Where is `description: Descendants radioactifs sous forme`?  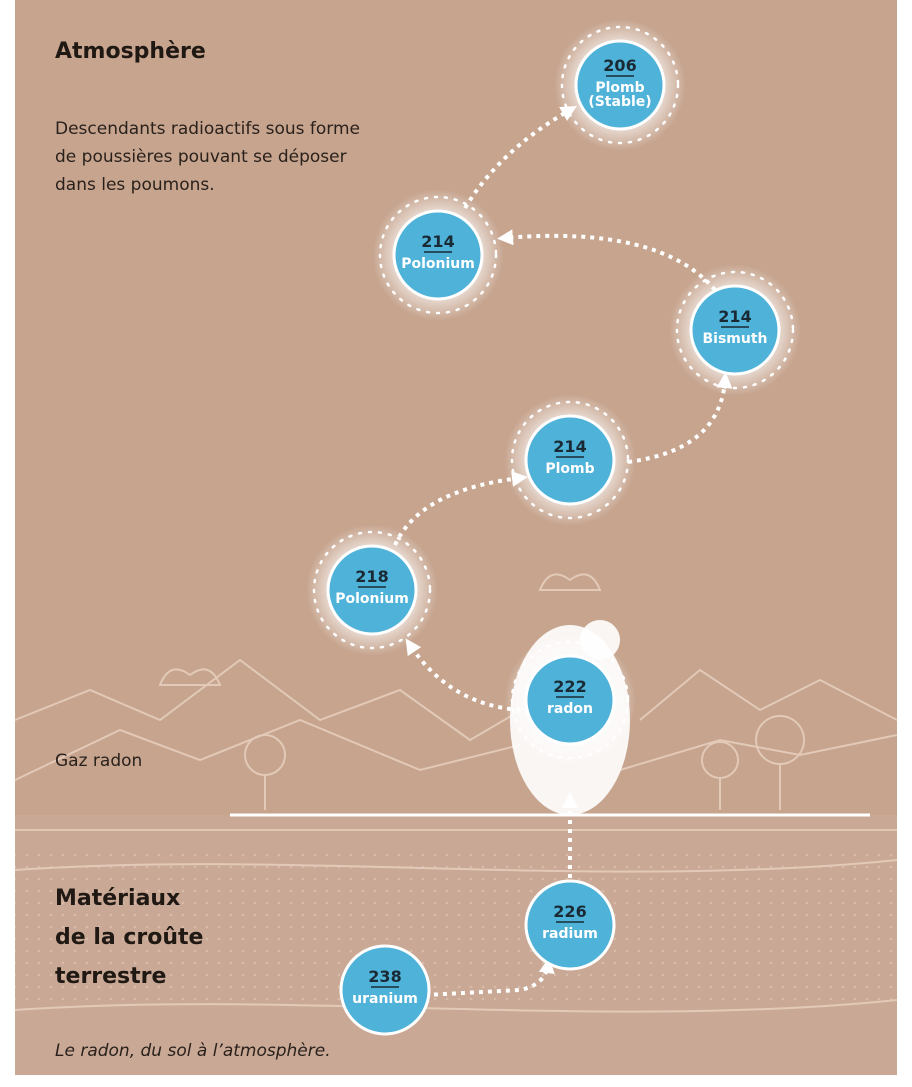
description: Descendants radioactifs sous forme is located at coordinates (207, 129).